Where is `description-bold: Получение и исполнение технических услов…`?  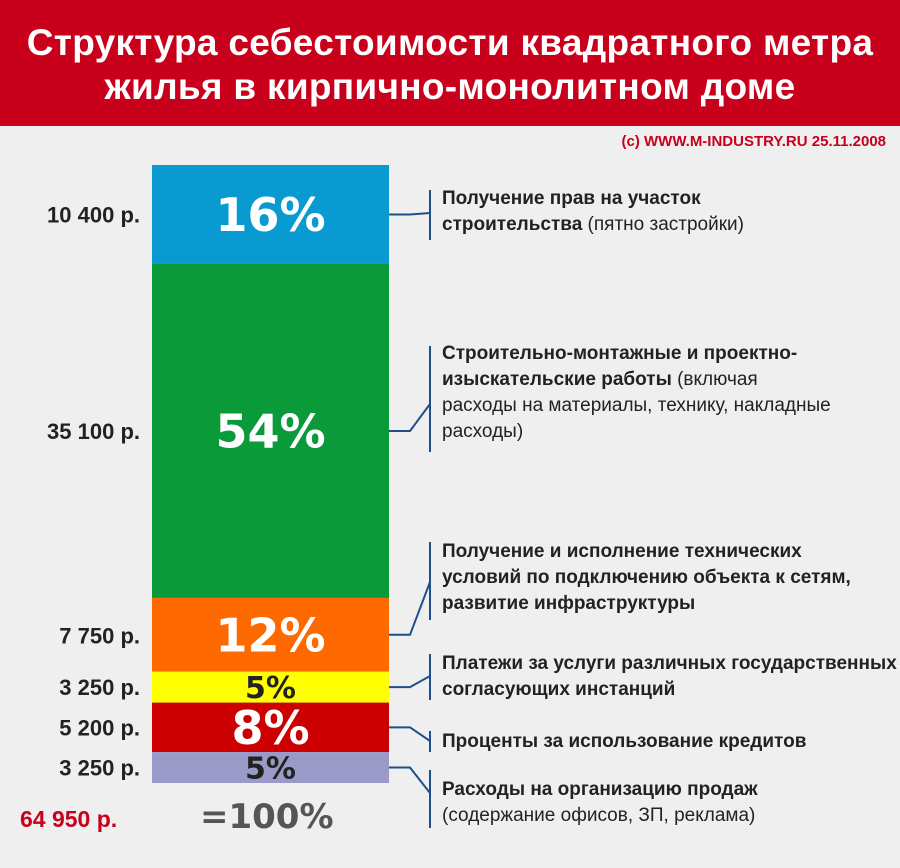 description-bold: Получение и исполнение технических услов… is located at coordinates (646, 577).